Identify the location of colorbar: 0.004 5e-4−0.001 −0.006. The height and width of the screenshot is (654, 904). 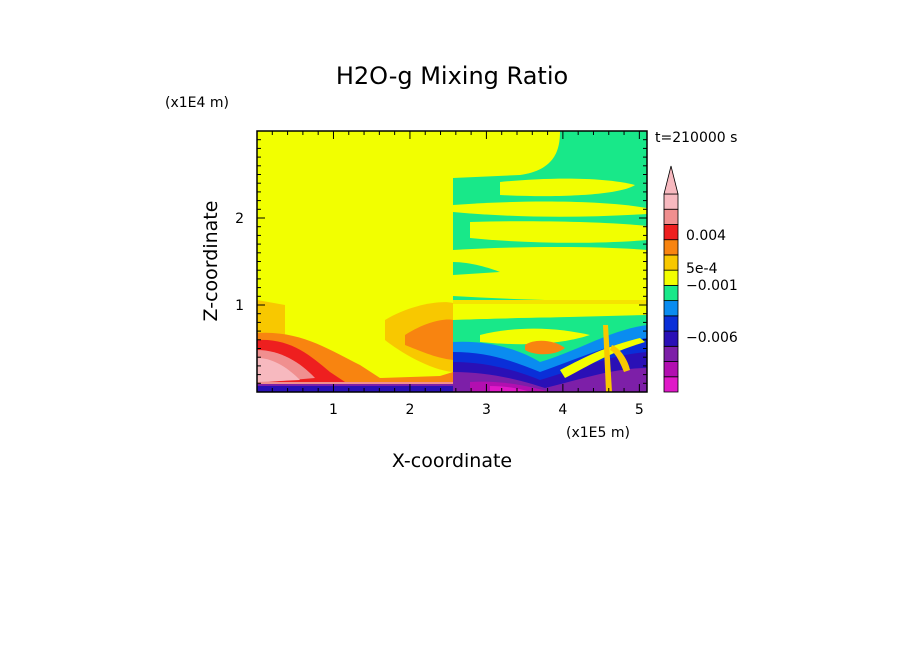
(700, 279).